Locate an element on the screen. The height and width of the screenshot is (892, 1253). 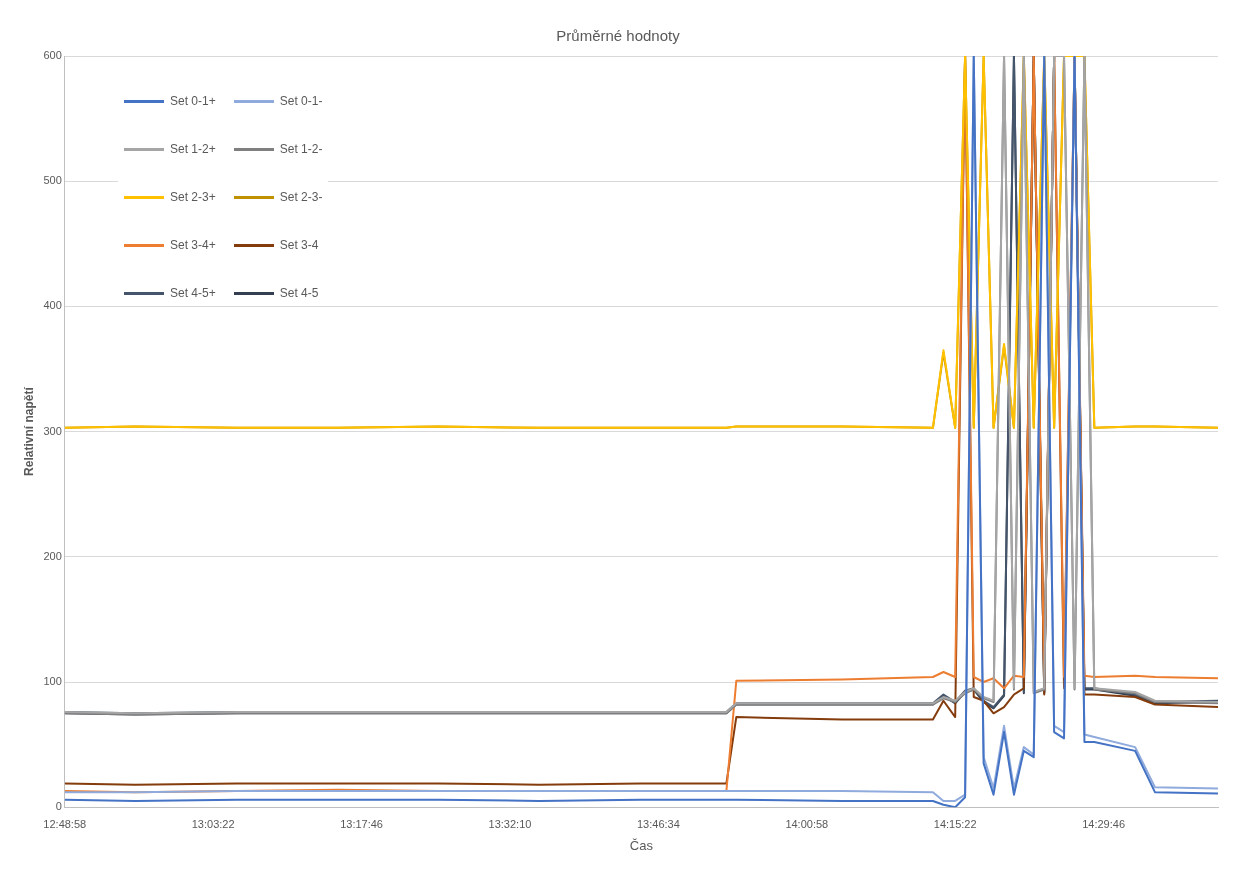
x-tick-label: 13:32:10 is located at coordinates (510, 823).